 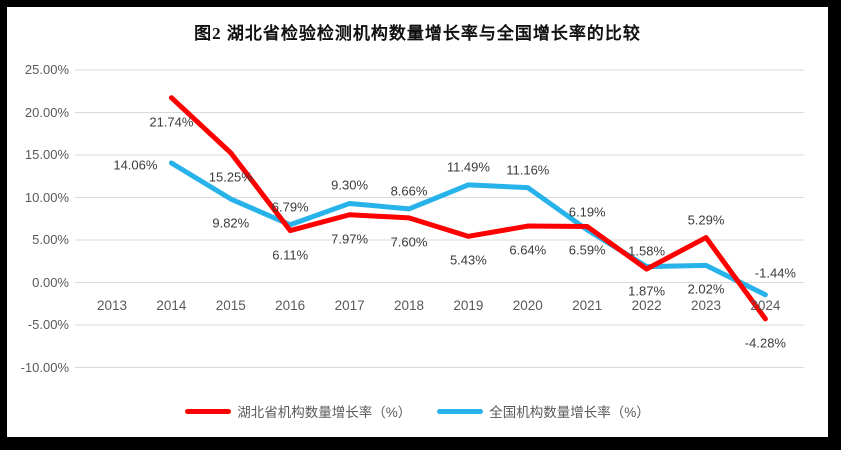 I want to click on data-label-national: 6.79%, so click(x=290, y=207).